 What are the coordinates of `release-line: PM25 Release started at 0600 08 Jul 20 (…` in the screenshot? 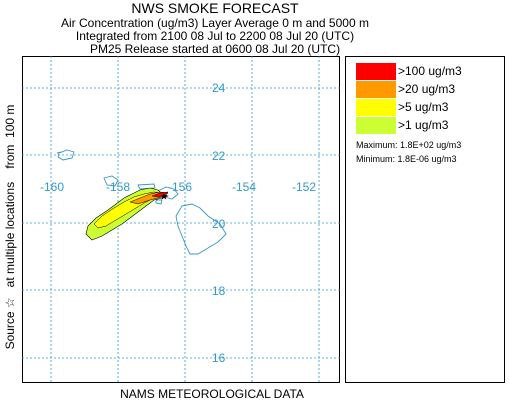 It's located at (215, 49).